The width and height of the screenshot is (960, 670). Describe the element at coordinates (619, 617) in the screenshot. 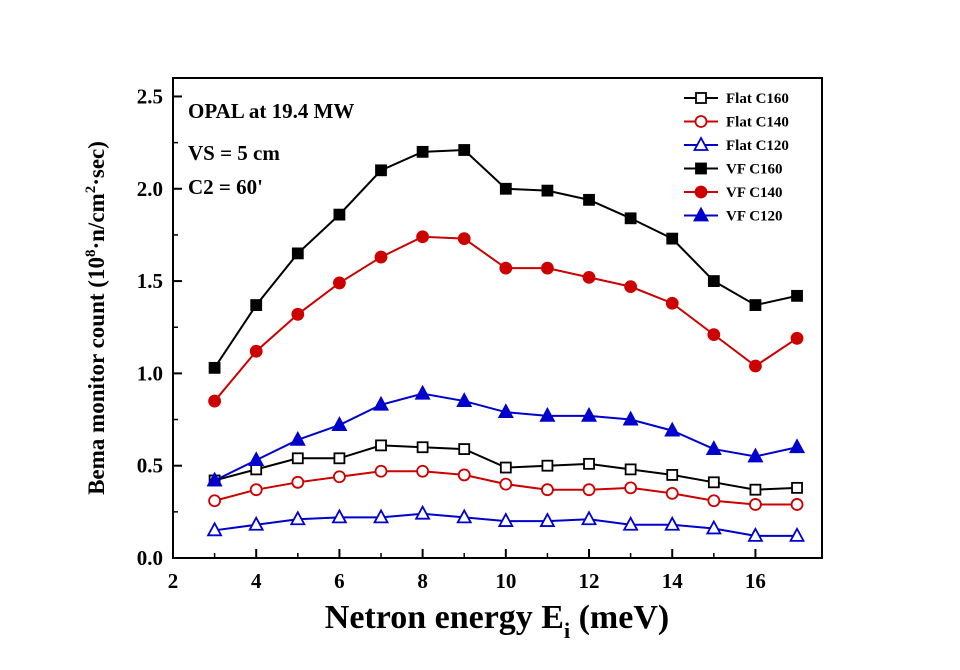

I see `x-axis-label-unit: (meV)` at that location.